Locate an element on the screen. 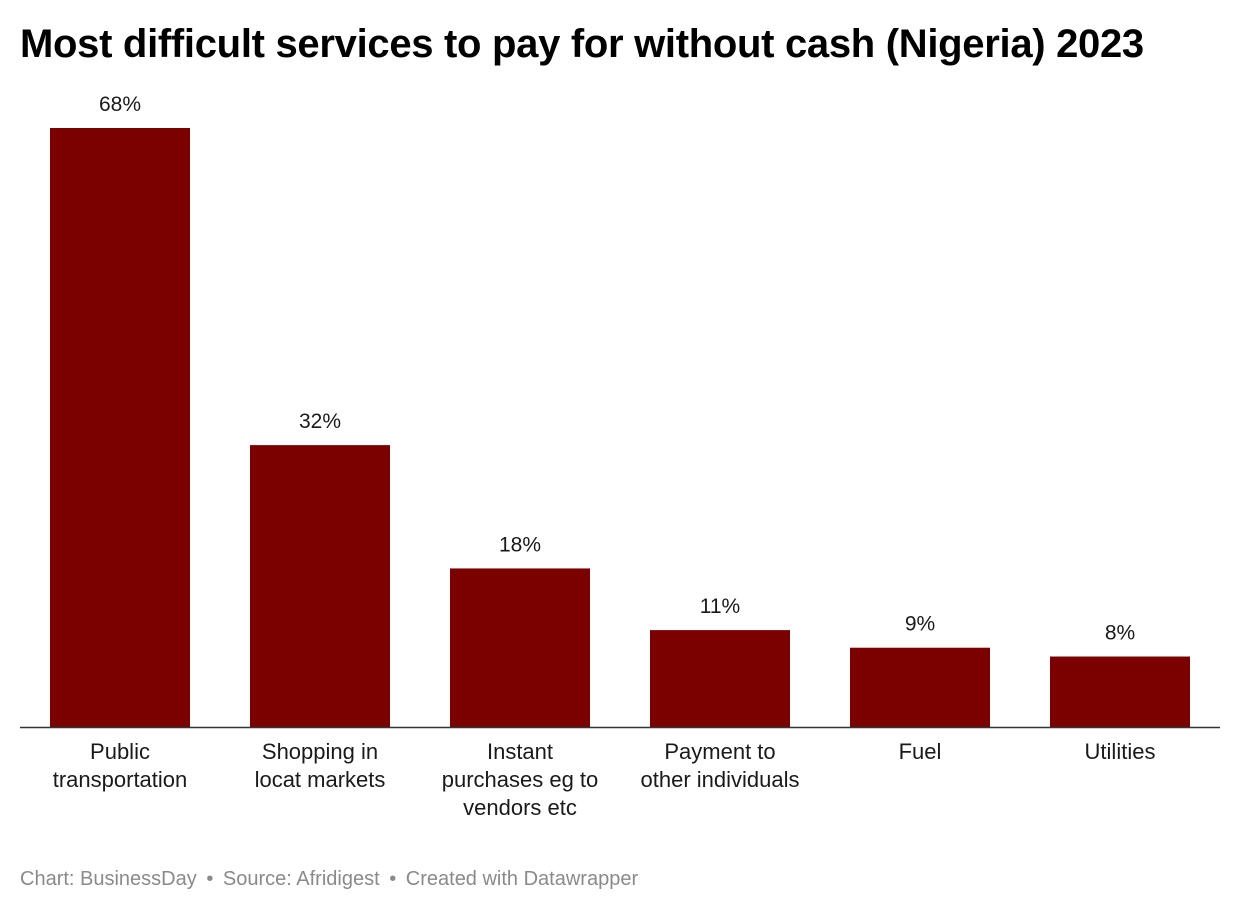 Image resolution: width=1240 pixels, height=914 pixels. category-label-line: Public is located at coordinates (120, 751).